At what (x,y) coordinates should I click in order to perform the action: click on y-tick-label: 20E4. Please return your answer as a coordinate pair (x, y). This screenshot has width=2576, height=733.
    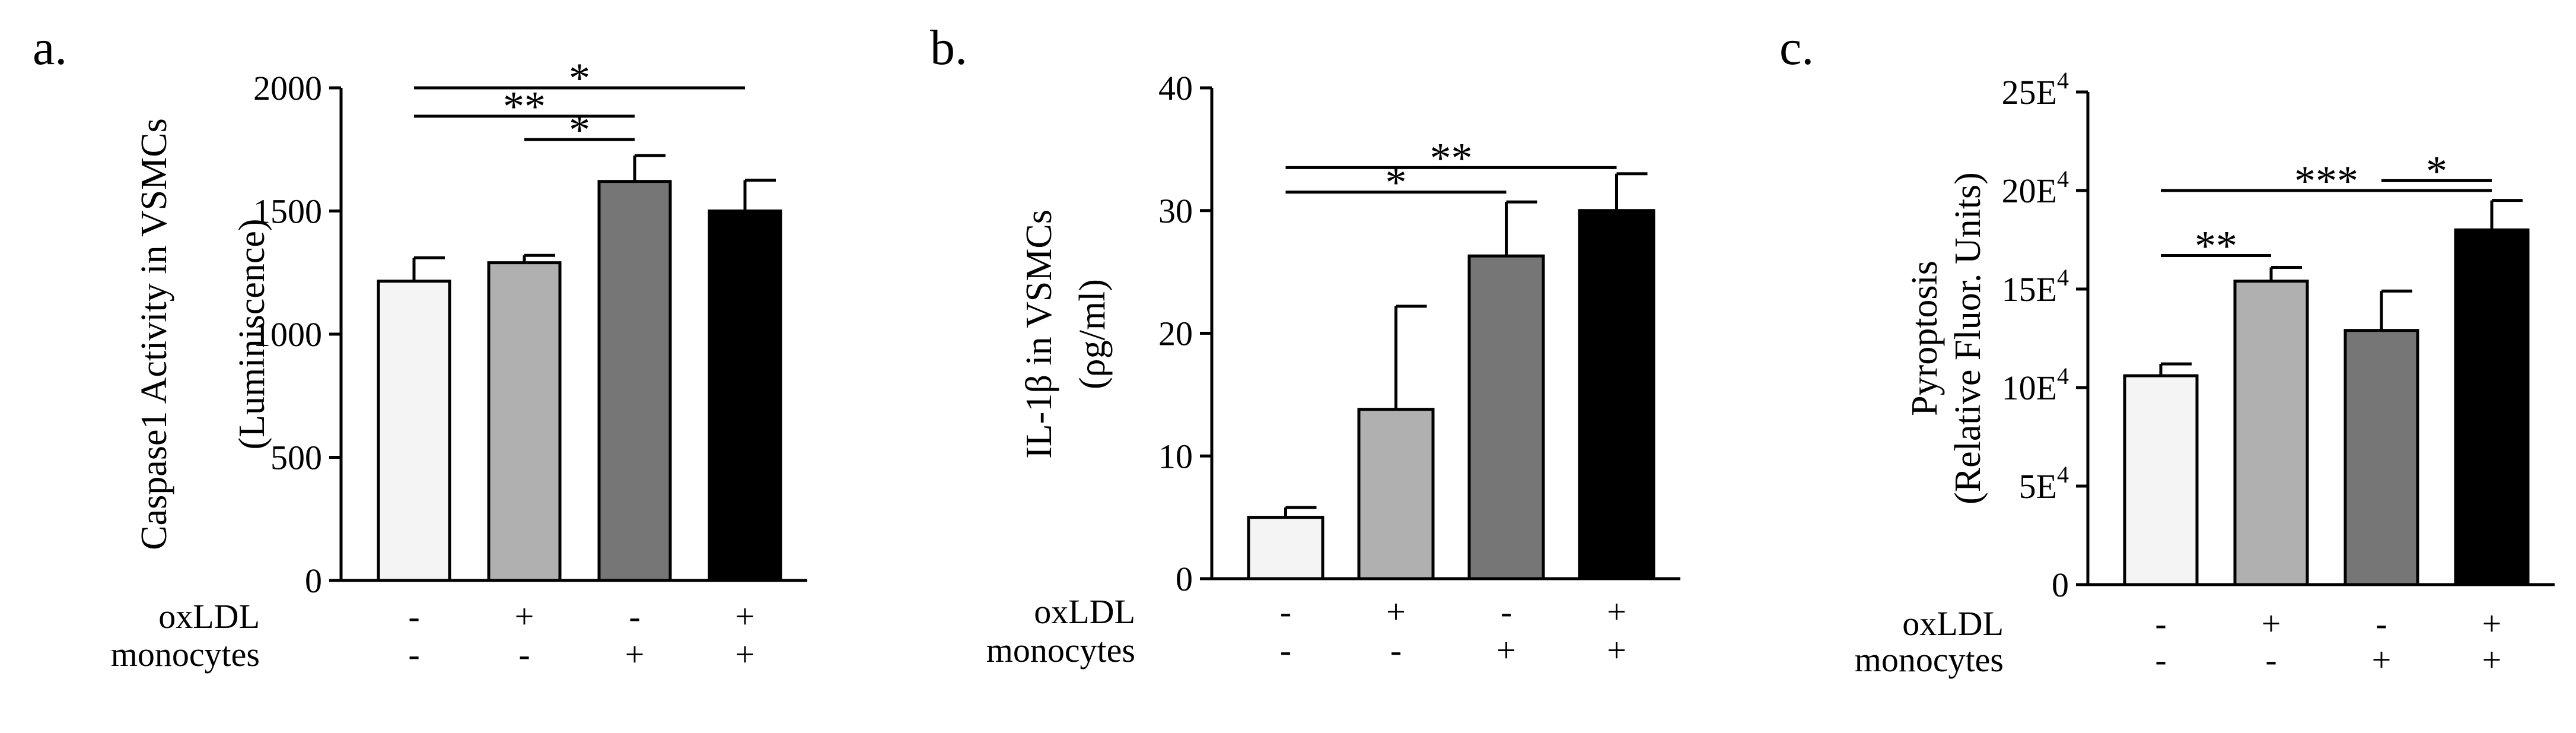
    Looking at the image, I should click on (2035, 188).